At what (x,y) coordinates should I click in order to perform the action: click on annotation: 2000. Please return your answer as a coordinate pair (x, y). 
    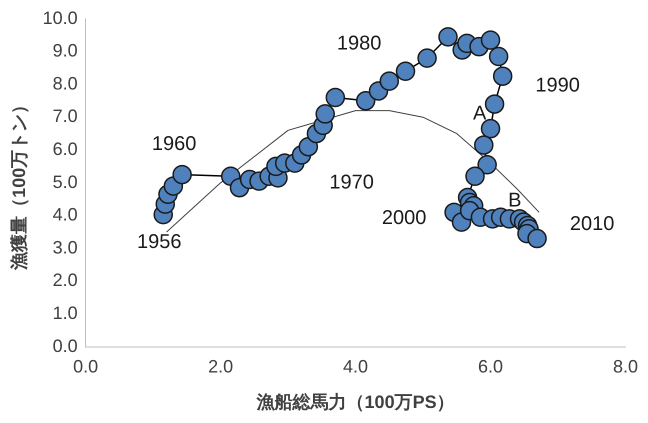
    Looking at the image, I should click on (404, 217).